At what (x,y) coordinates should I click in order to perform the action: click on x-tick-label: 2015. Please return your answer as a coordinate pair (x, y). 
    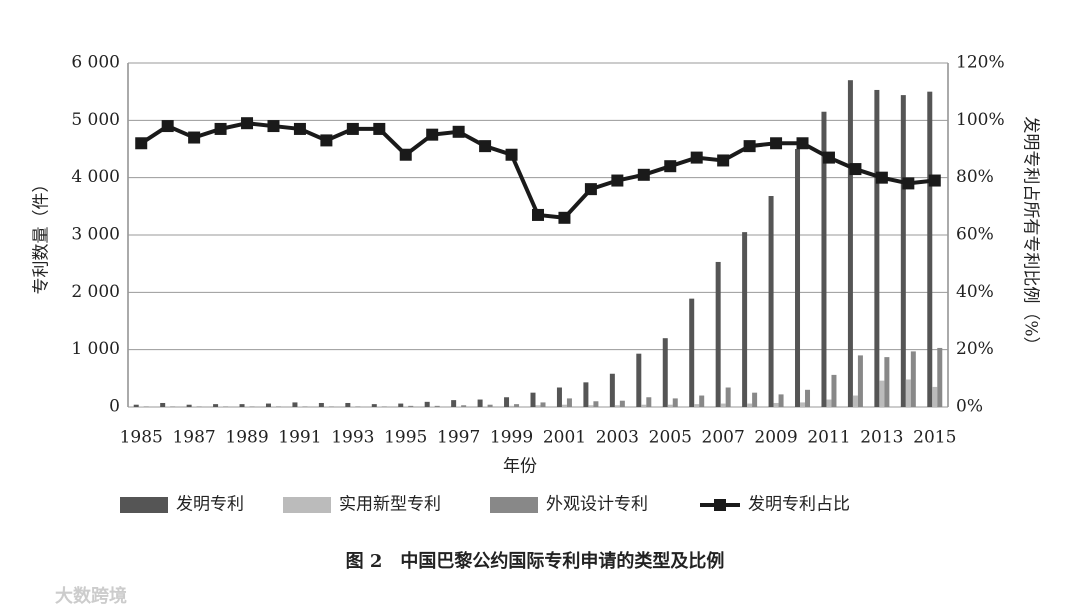
    Looking at the image, I should click on (934, 438).